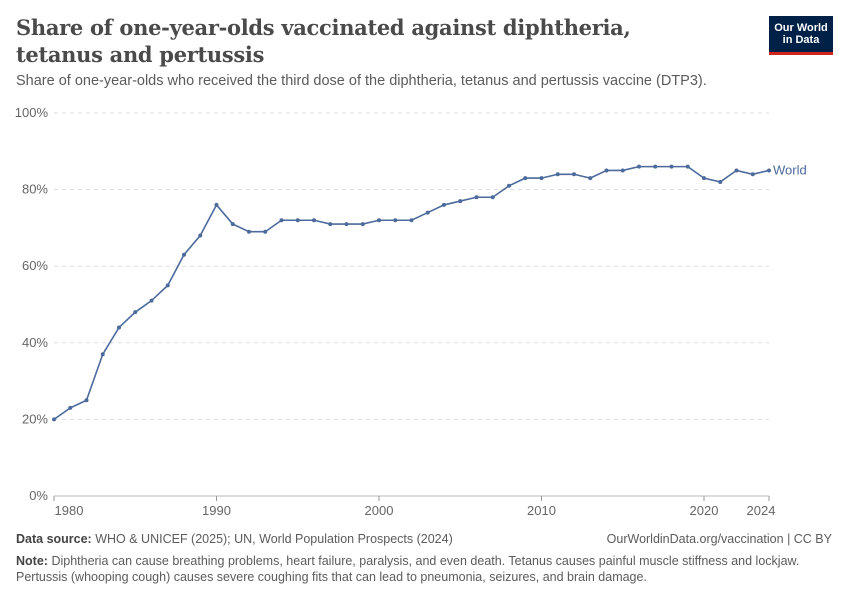 The image size is (850, 600). What do you see at coordinates (719, 539) in the screenshot?
I see `source-url: OurWorldinData.org/vaccination | CC BY` at bounding box center [719, 539].